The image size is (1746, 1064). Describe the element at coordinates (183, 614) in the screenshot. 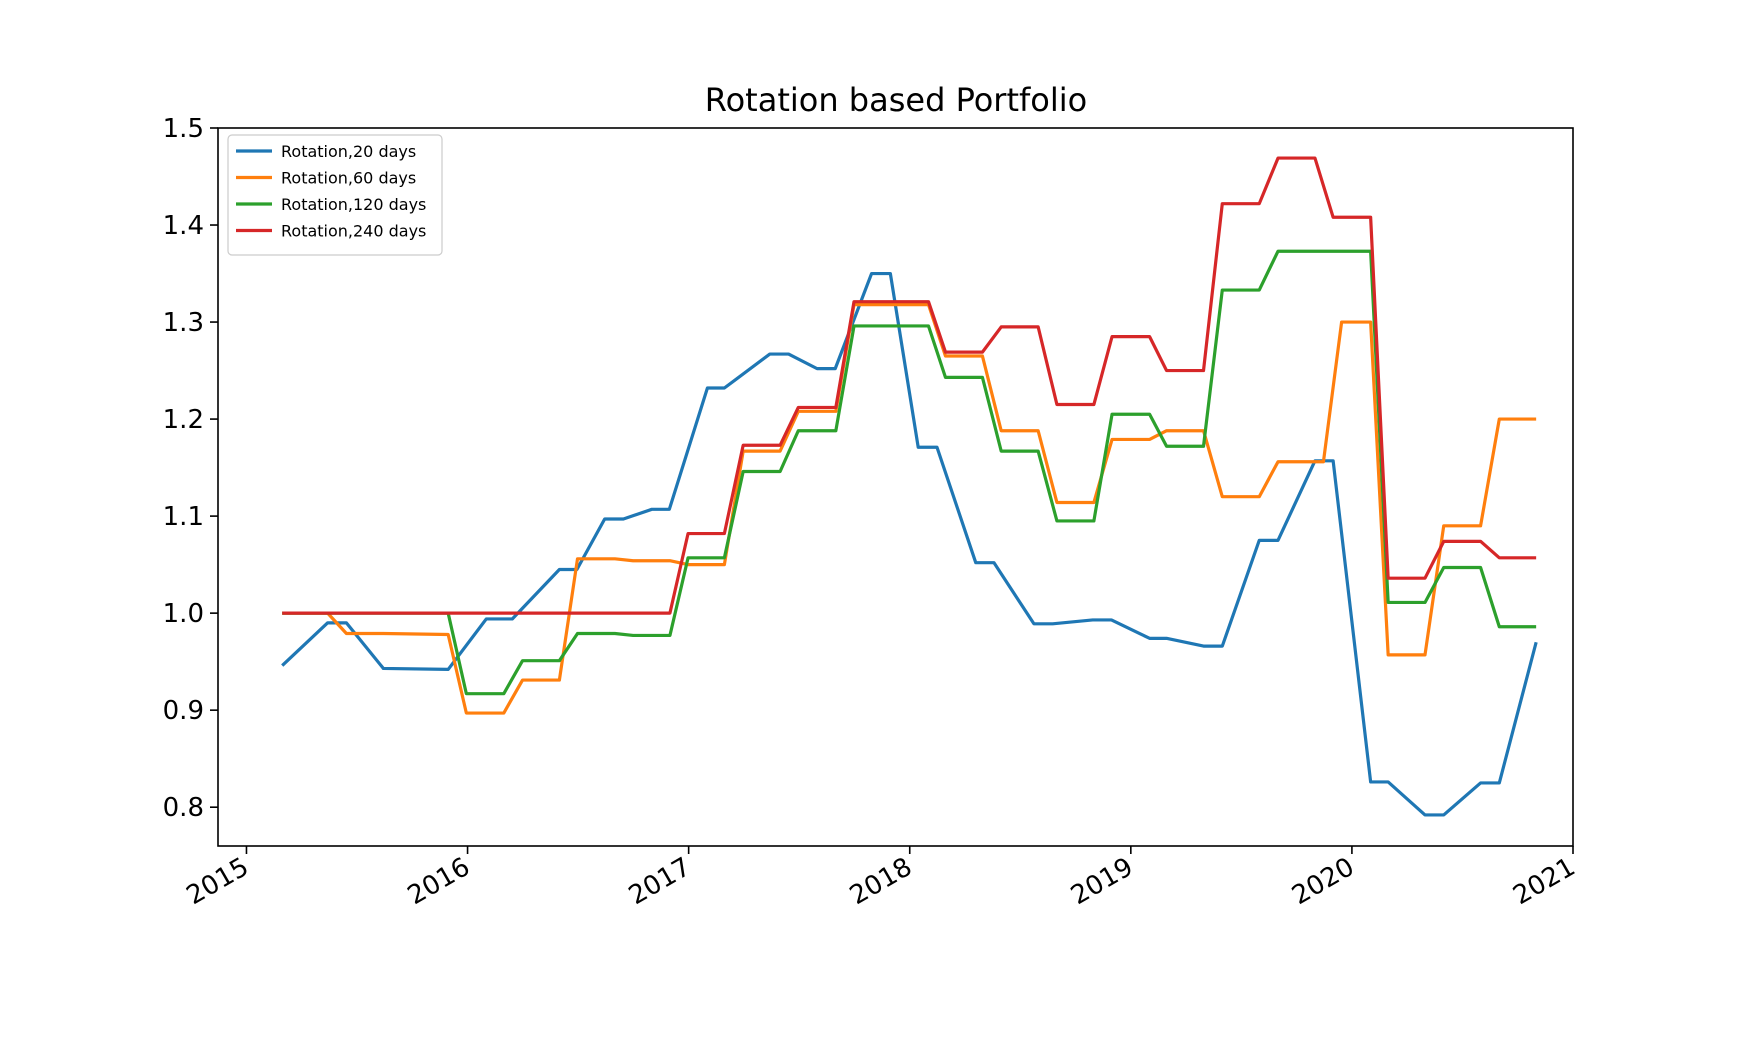

I see `y-tick-label: 1.0` at that location.